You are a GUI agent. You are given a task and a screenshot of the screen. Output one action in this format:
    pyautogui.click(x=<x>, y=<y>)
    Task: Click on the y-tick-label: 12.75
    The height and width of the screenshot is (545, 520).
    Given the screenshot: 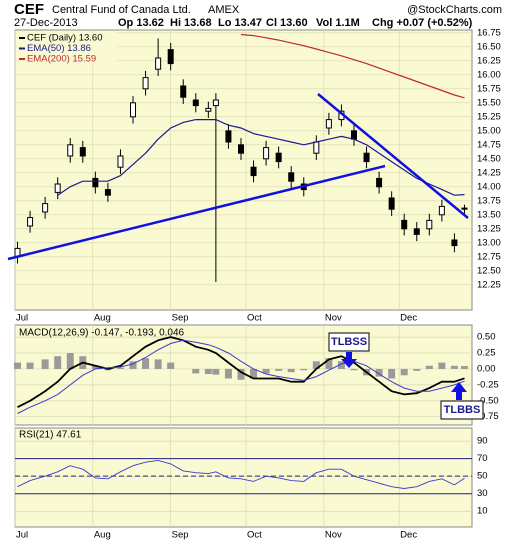 What is the action you would take?
    pyautogui.click(x=489, y=256)
    